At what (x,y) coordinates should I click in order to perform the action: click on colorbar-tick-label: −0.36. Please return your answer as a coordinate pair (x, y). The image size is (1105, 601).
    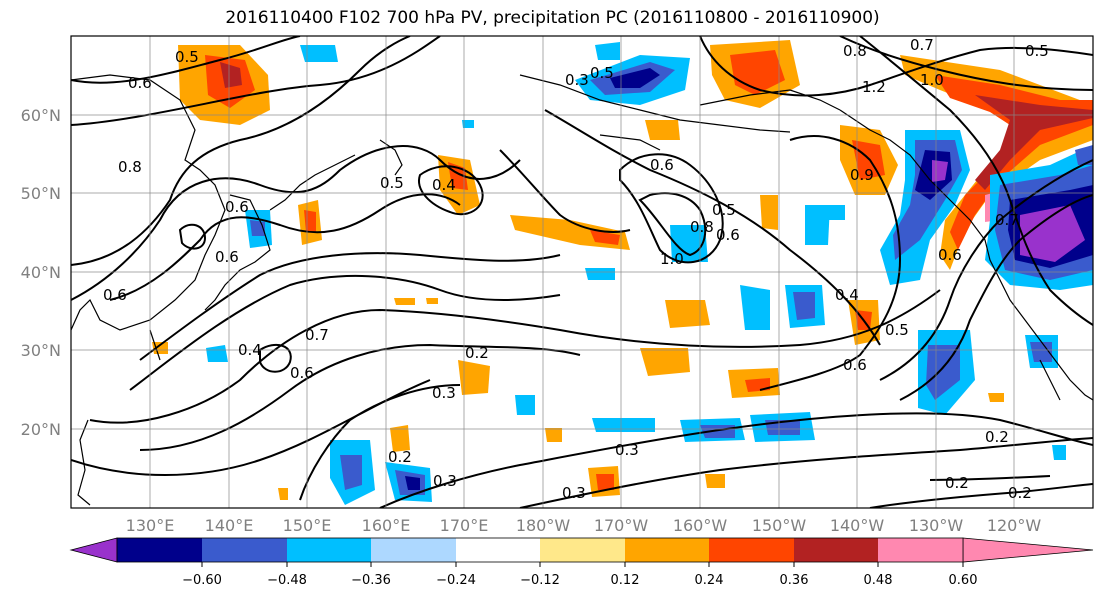
    Looking at the image, I should click on (371, 580).